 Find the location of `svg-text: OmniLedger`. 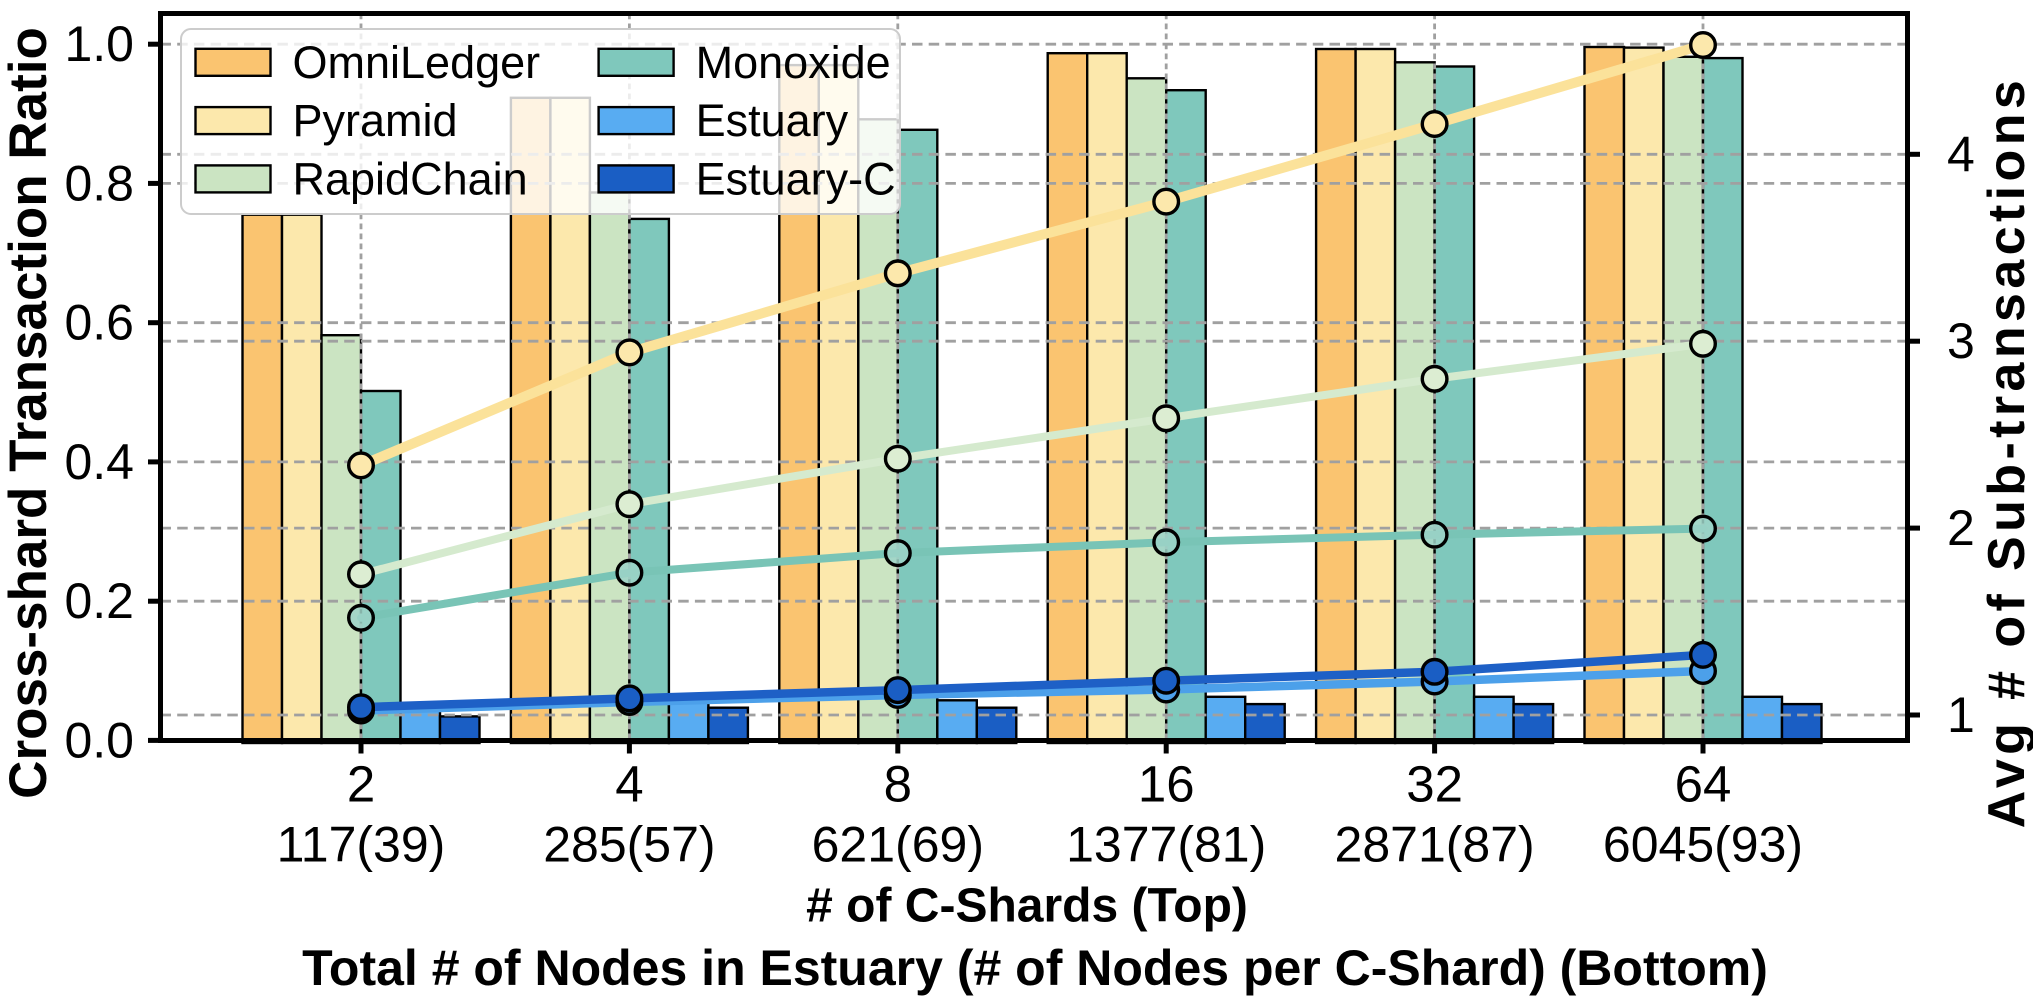

svg-text: OmniLedger is located at coordinates (417, 62).